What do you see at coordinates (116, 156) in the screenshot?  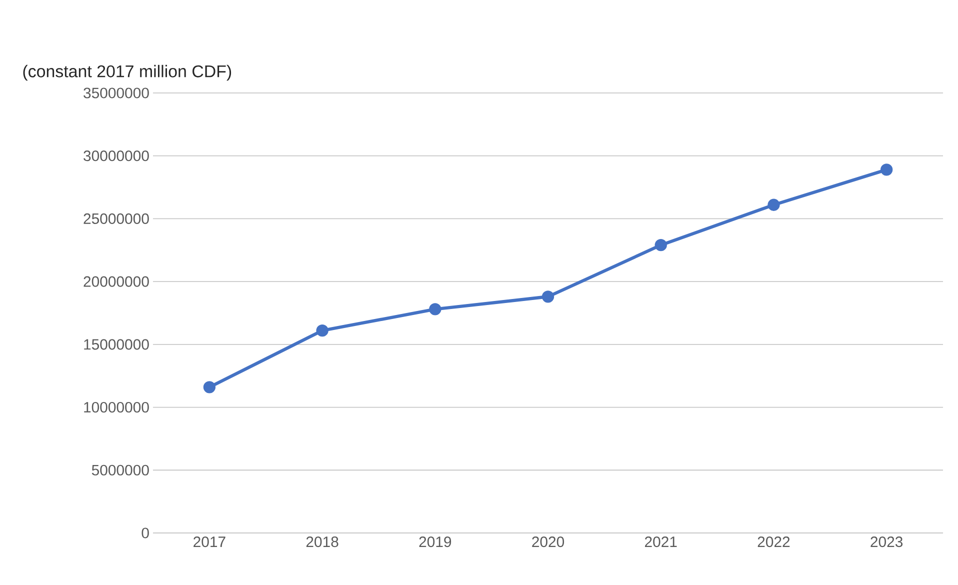 I see `y-tick-label: 30000000` at bounding box center [116, 156].